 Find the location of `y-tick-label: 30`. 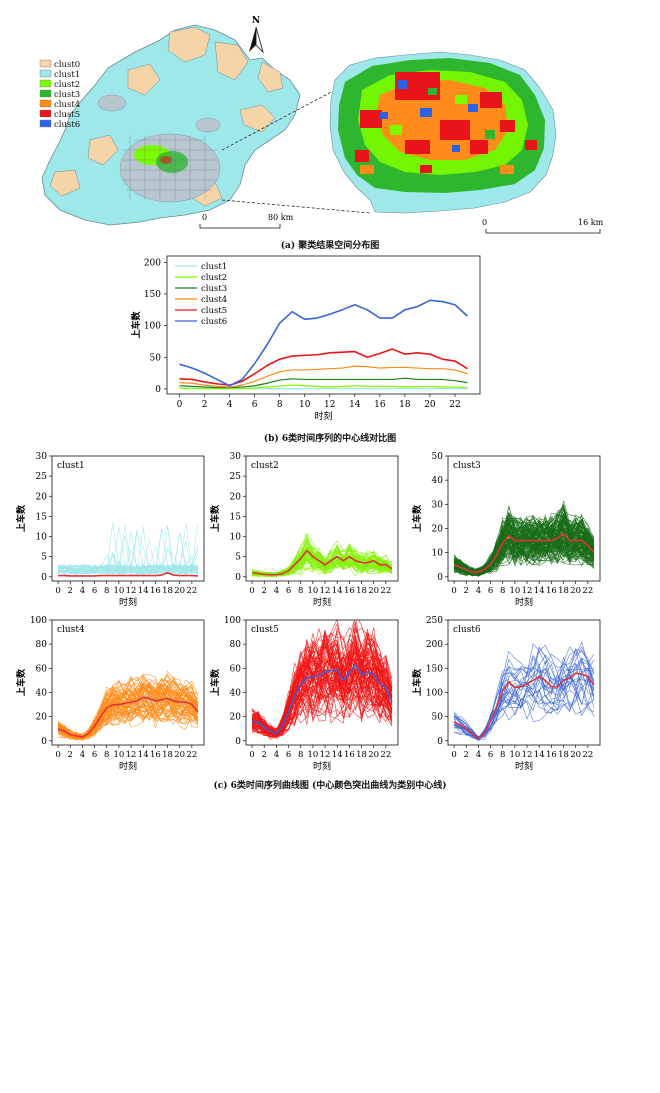

y-tick-label: 30 is located at coordinates (42, 457).